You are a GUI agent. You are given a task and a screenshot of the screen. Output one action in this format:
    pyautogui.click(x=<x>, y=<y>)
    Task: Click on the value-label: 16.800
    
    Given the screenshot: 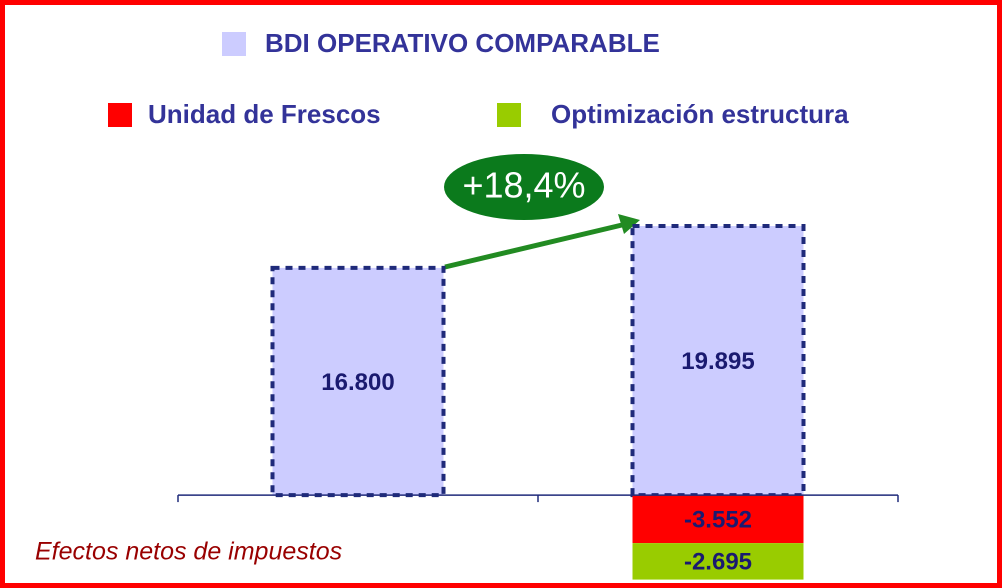 What is the action you would take?
    pyautogui.click(x=357, y=382)
    